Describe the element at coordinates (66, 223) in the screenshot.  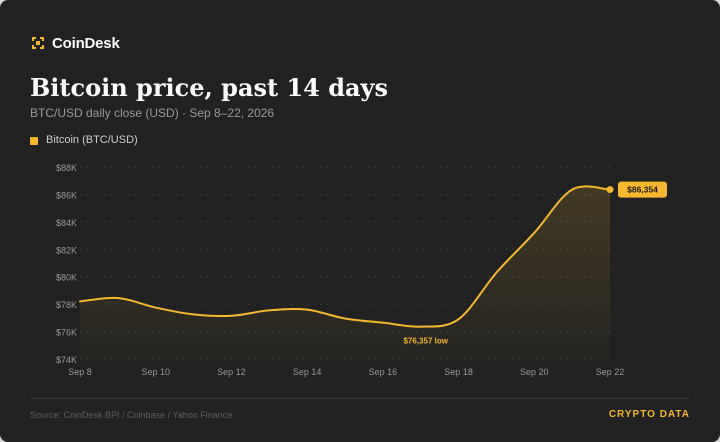
I see `y-tick-label: $84K` at that location.